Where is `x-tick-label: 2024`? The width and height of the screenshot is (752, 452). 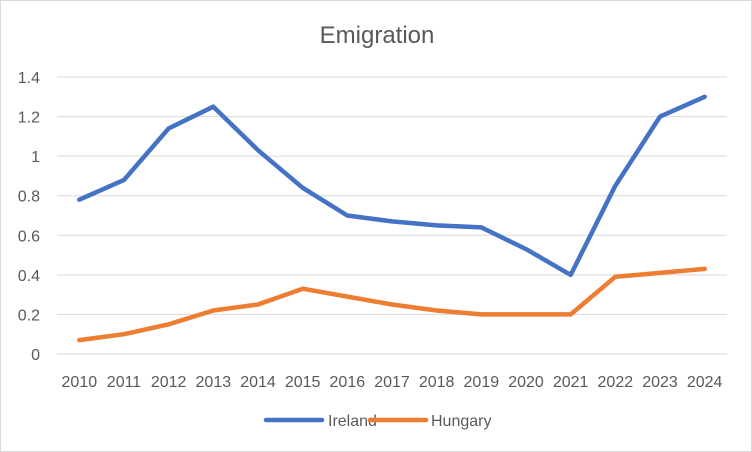
x-tick-label: 2024 is located at coordinates (705, 382).